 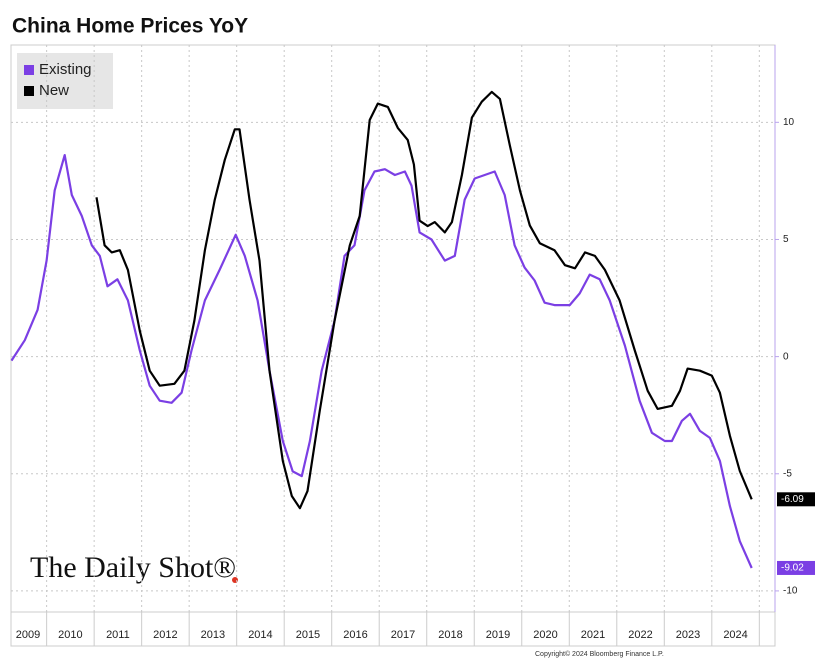 What do you see at coordinates (65, 81) in the screenshot?
I see `legend-box` at bounding box center [65, 81].